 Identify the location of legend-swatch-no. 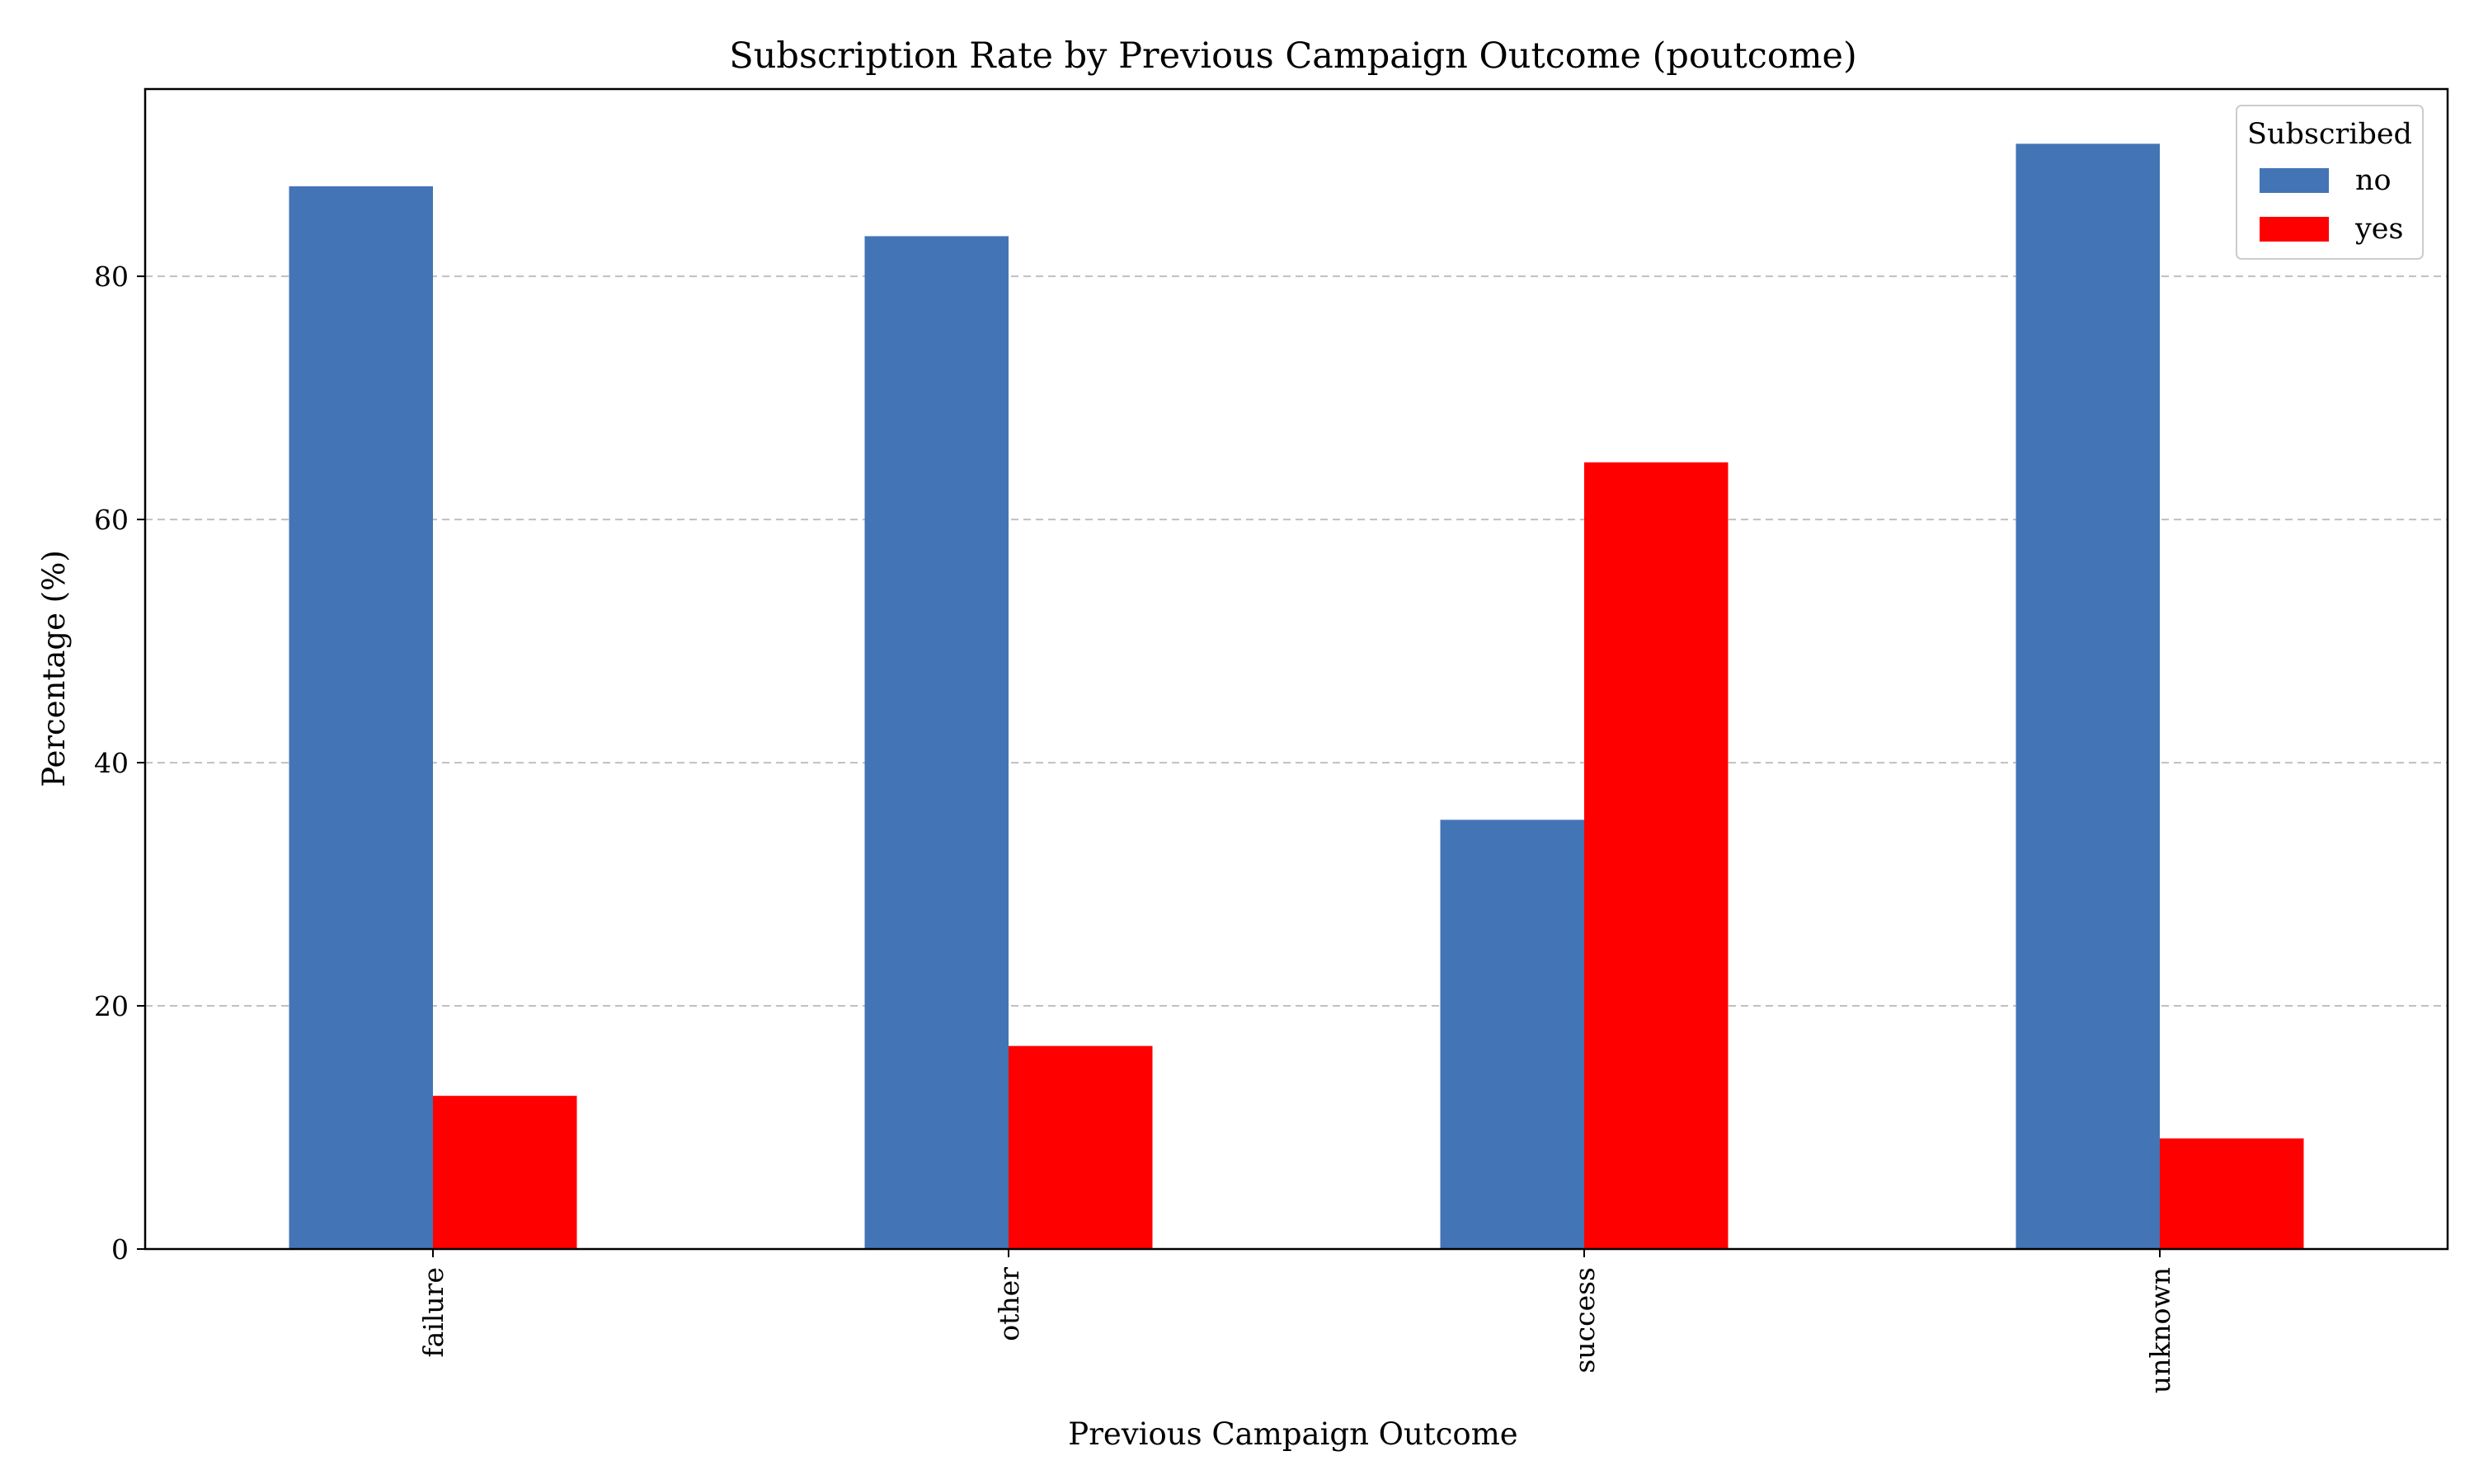
(2294, 180).